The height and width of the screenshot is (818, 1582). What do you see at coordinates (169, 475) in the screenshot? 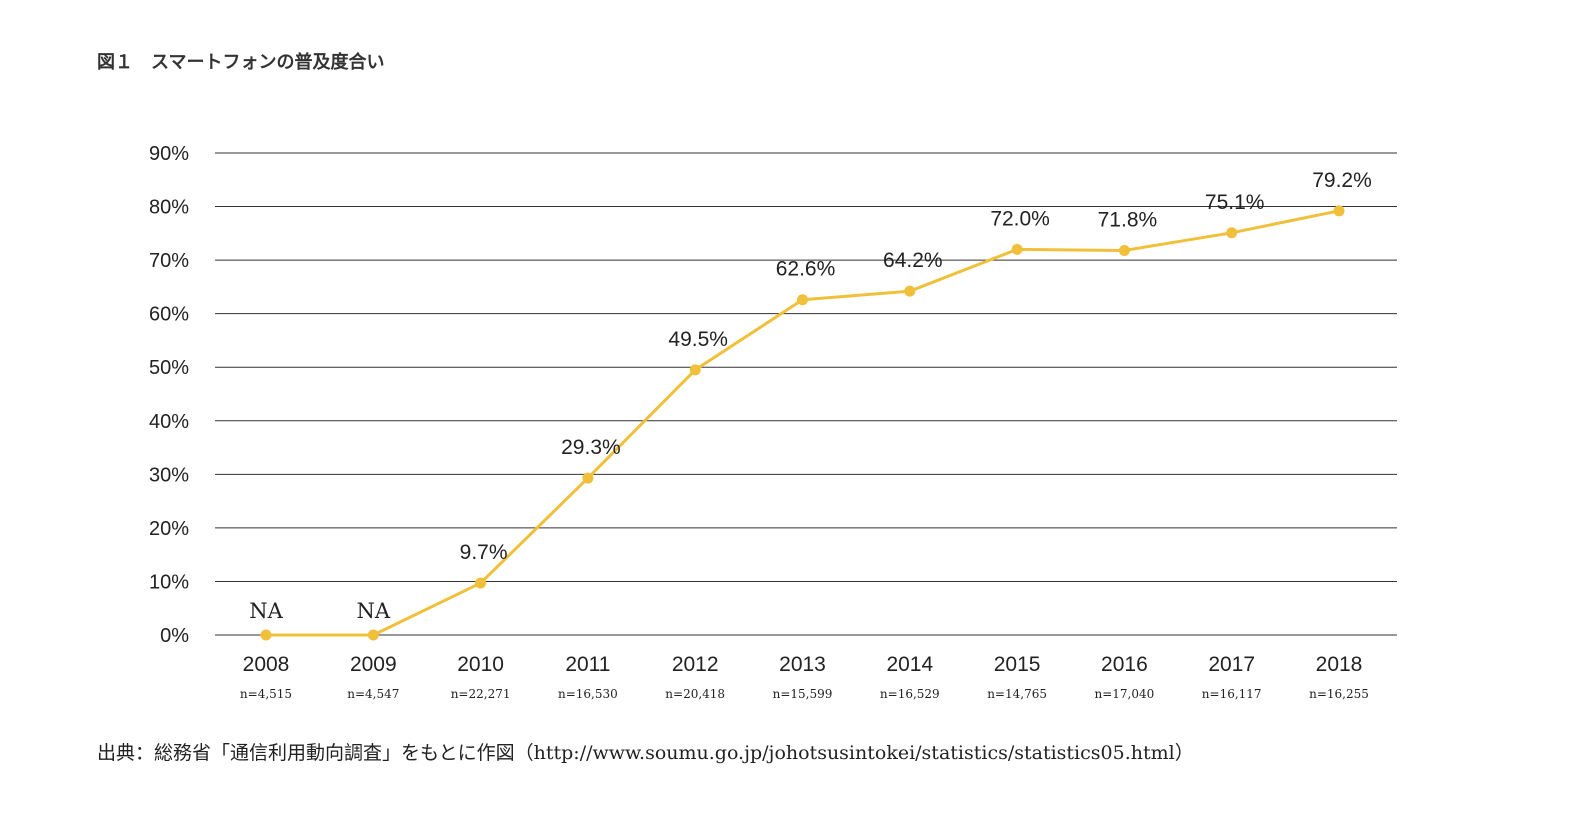
I see `y-tick-label: 30%` at bounding box center [169, 475].